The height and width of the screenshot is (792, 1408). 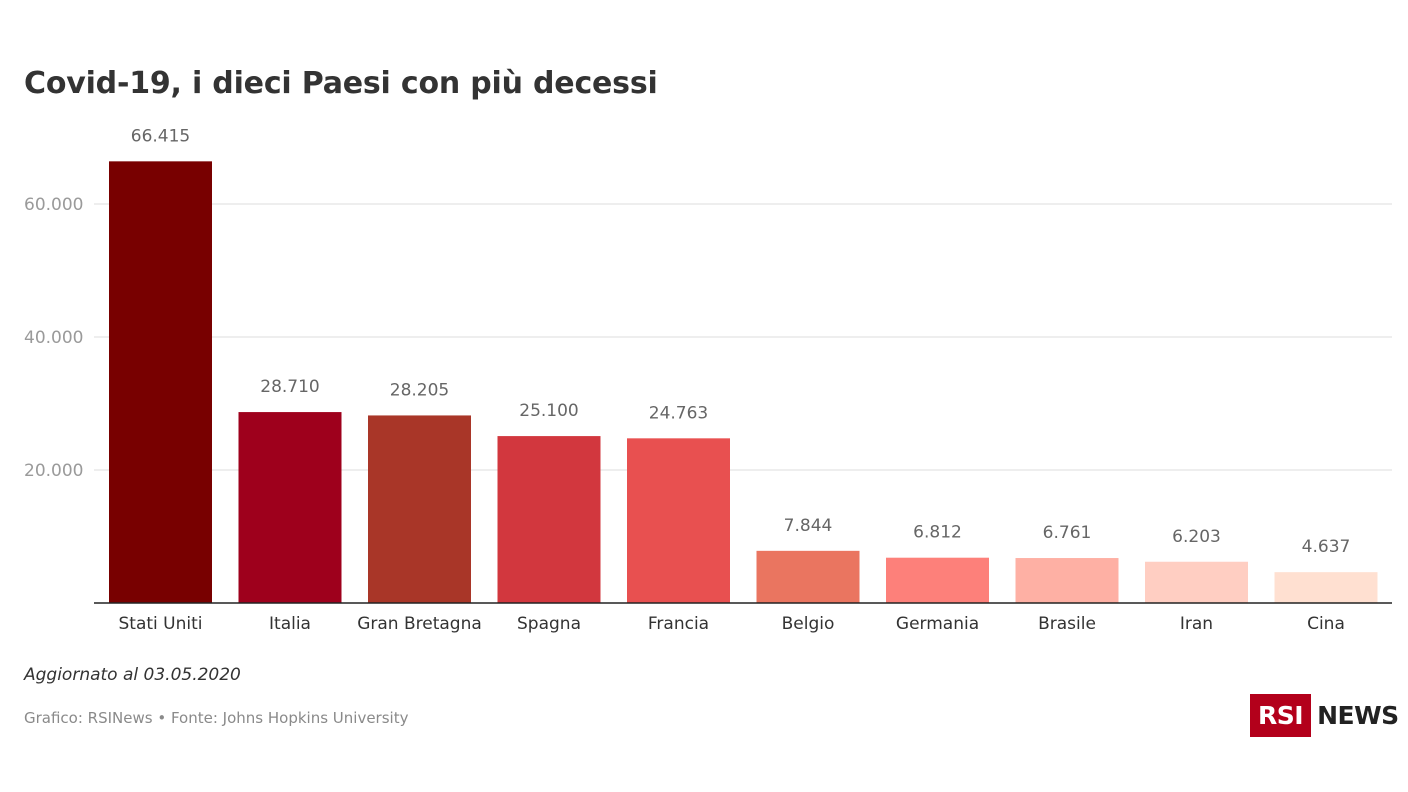 What do you see at coordinates (341, 83) in the screenshot?
I see `chart-title: Covid-19, i dieci Paesi con più decessi` at bounding box center [341, 83].